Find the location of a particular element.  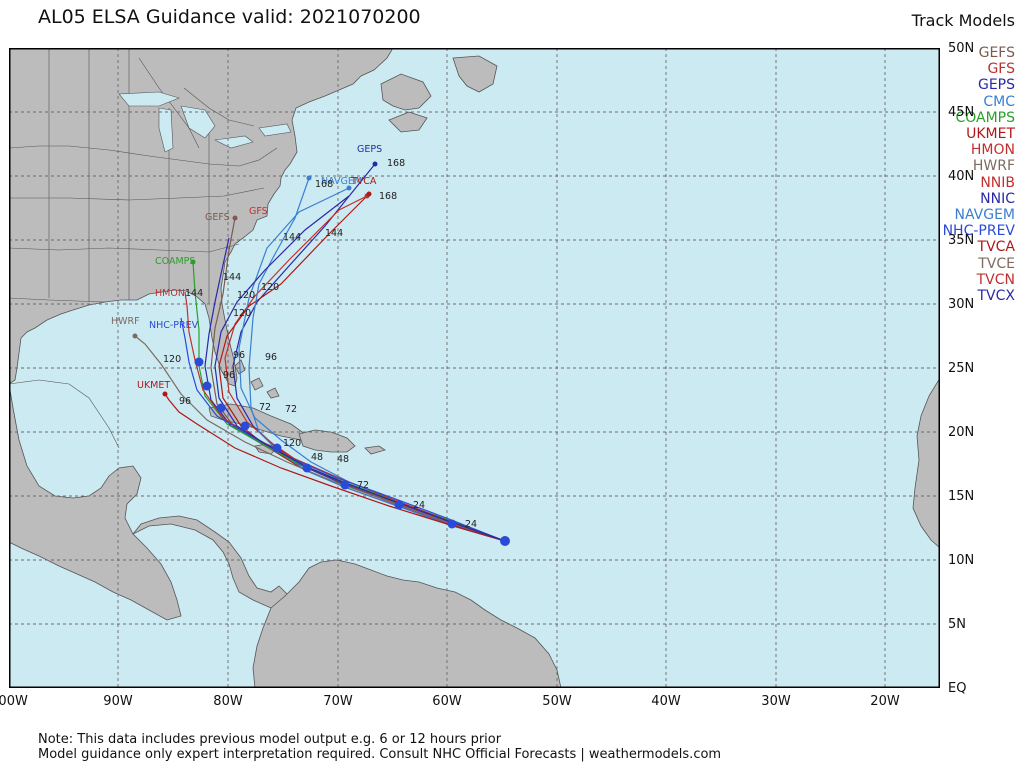

lat-label: 25N is located at coordinates (961, 368).